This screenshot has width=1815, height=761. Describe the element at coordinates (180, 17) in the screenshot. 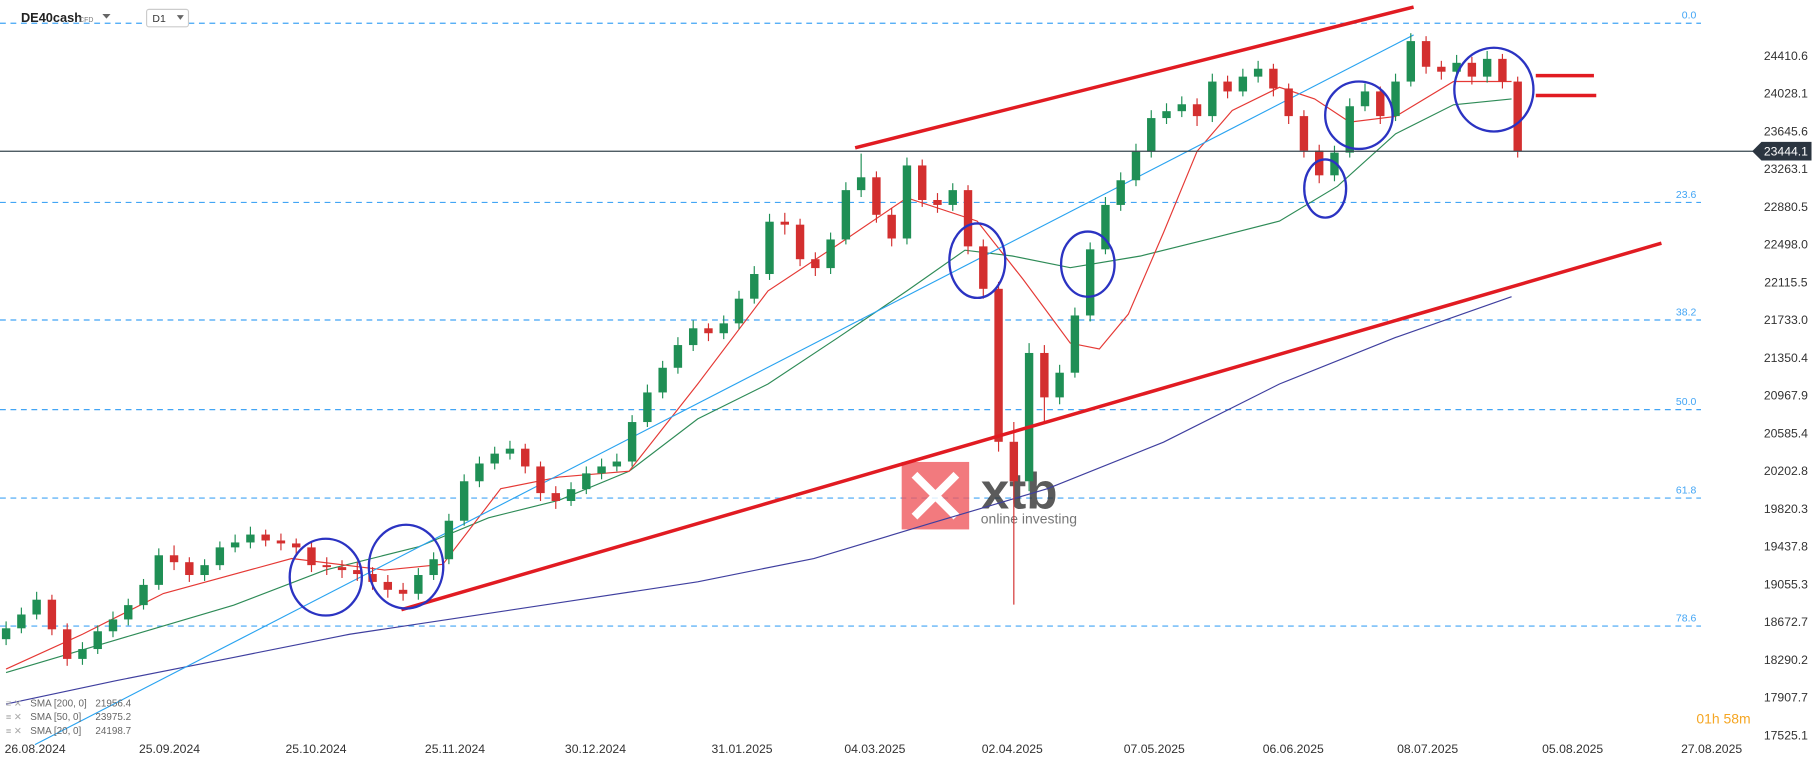

I see `timeframe-dropdown` at that location.